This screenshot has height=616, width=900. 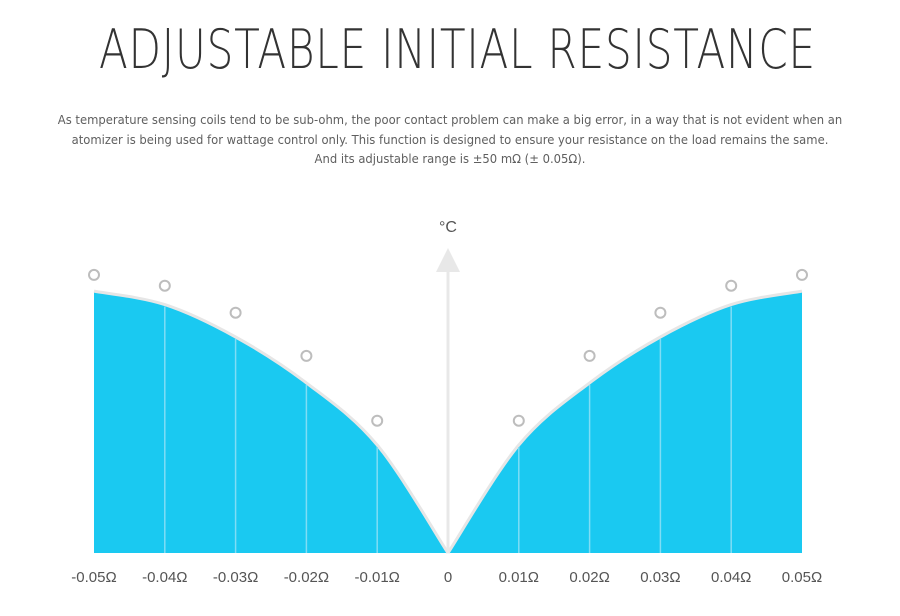 What do you see at coordinates (589, 577) in the screenshot?
I see `x-tick-label: 0.02Ω` at bounding box center [589, 577].